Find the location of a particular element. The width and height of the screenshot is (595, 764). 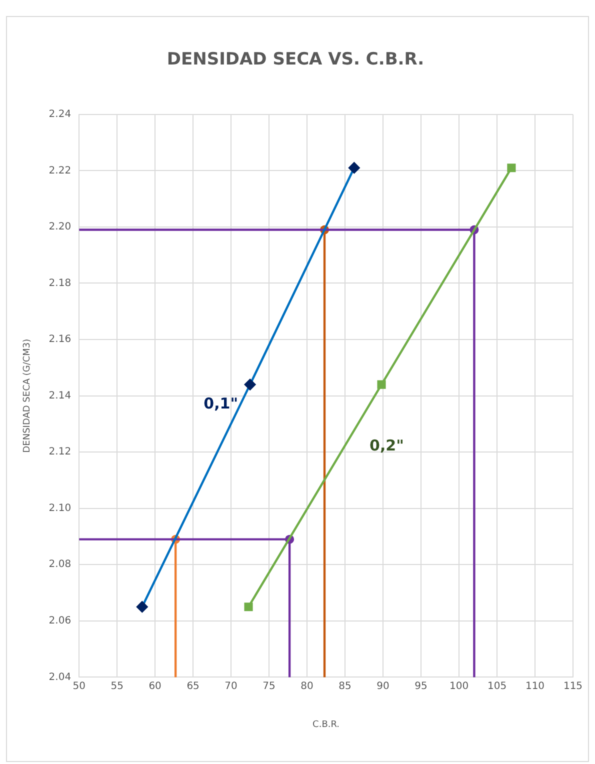

y-tick-label: 2.20 is located at coordinates (60, 227).